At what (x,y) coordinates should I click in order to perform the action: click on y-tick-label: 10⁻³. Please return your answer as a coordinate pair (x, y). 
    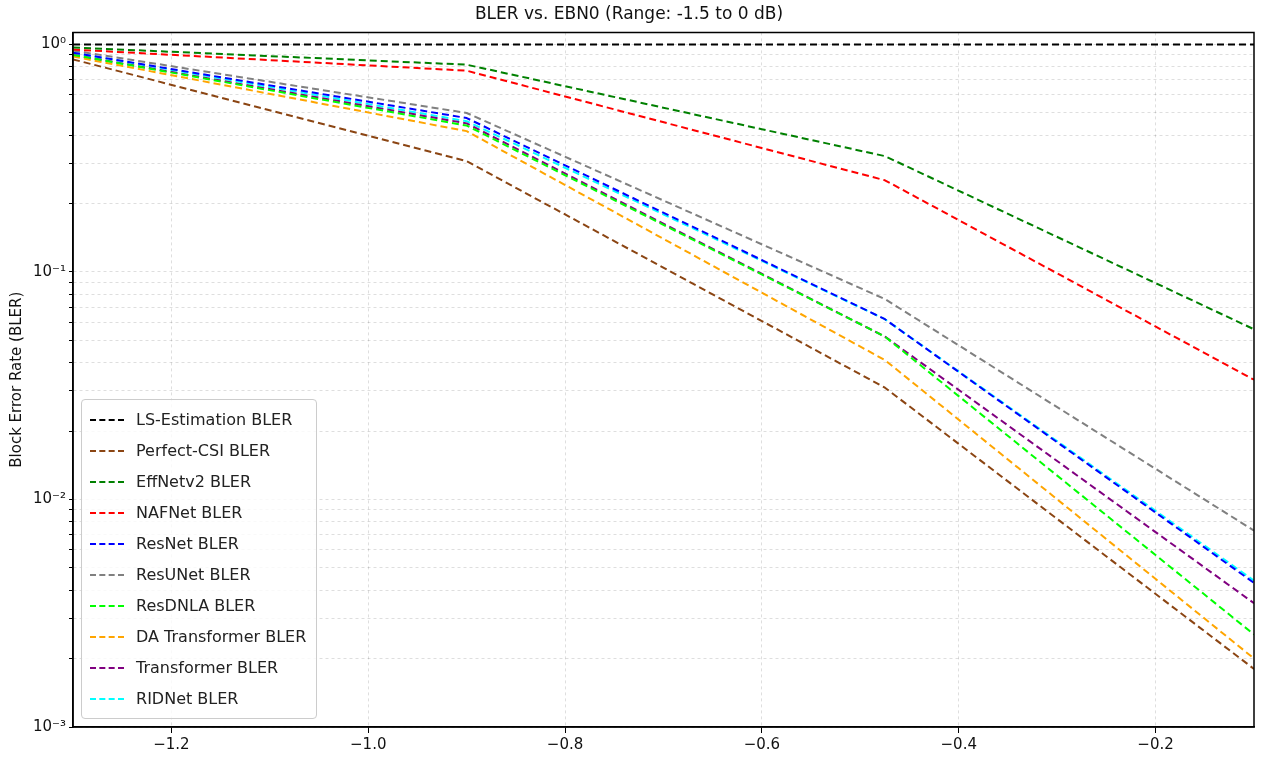
    Looking at the image, I should click on (49, 725).